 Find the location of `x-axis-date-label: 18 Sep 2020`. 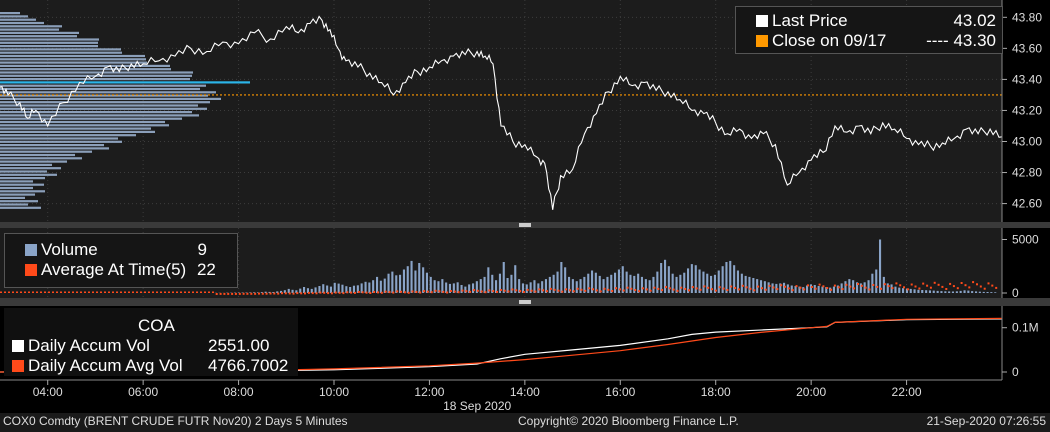

x-axis-date-label: 18 Sep 2020 is located at coordinates (477, 406).